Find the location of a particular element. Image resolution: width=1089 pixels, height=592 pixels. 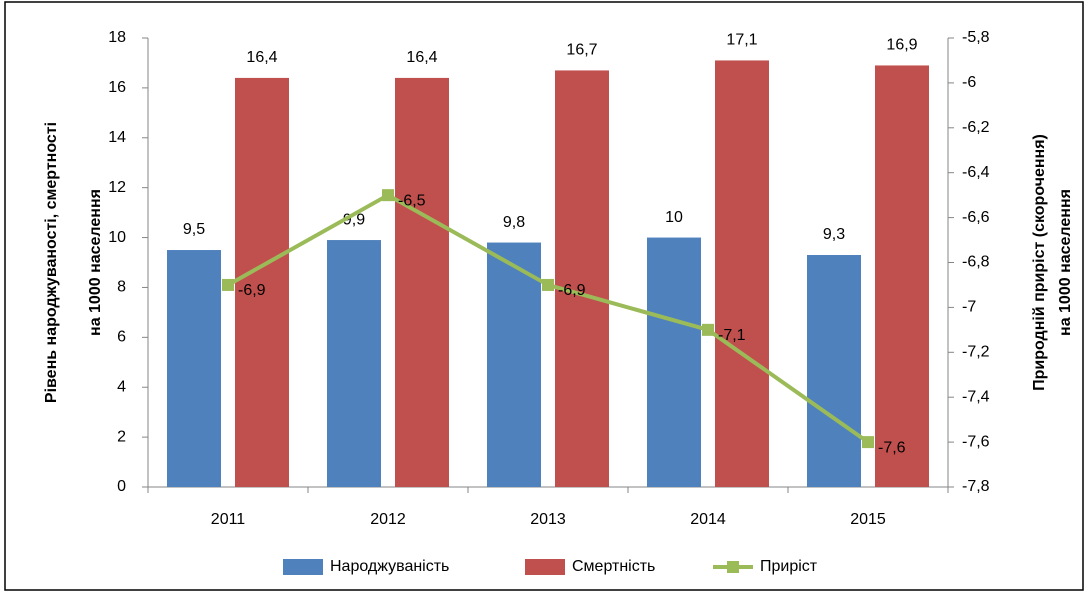

y-axis-title: на 1000 населення is located at coordinates (95, 262).